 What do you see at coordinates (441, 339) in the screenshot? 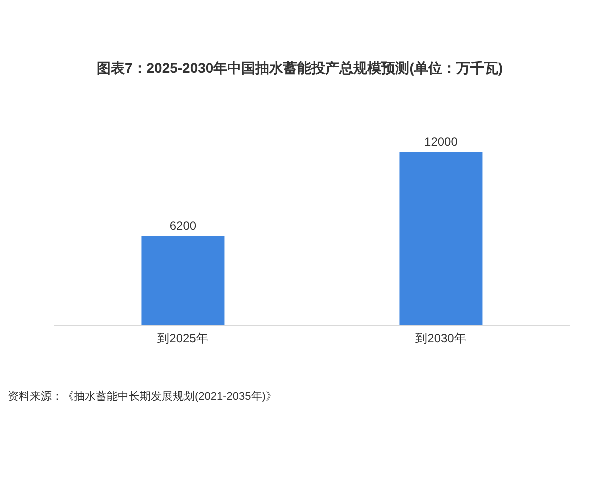
I see `x-tick-label: 到2030年` at bounding box center [441, 339].